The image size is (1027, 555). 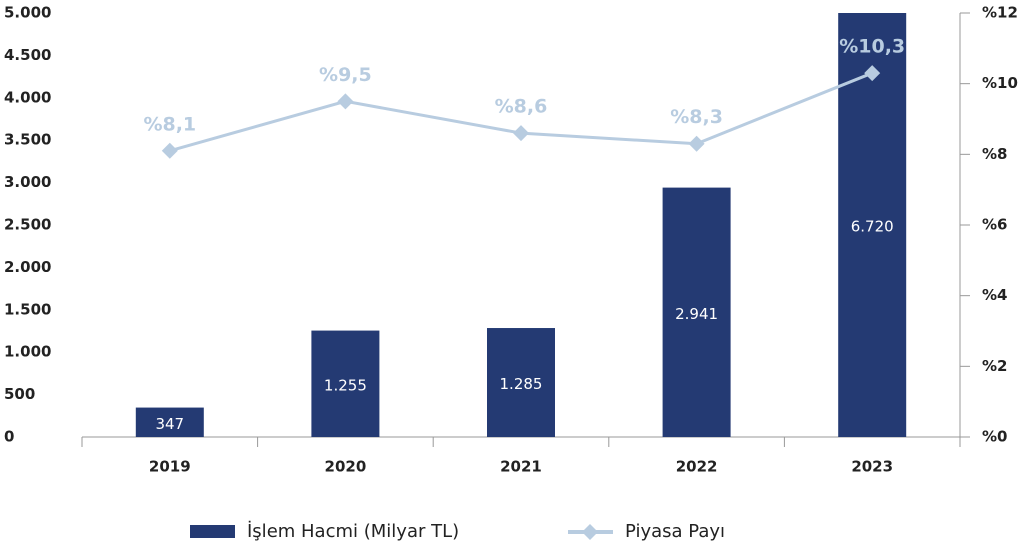 What do you see at coordinates (27, 55) in the screenshot?
I see `y-tick-label: 4.500` at bounding box center [27, 55].